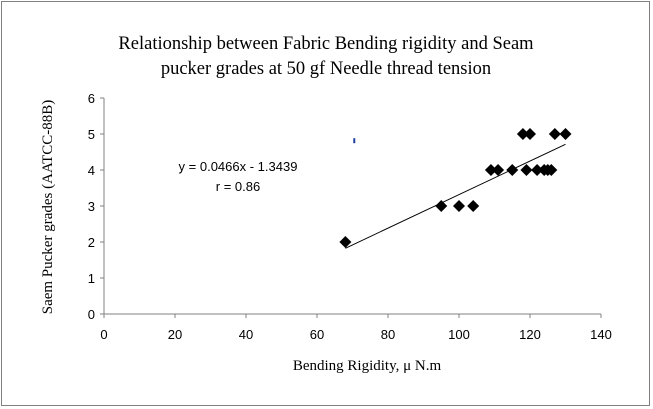 The height and width of the screenshot is (409, 653). What do you see at coordinates (367, 366) in the screenshot?
I see `x-axis-label: Bending Rigidity, μ N.m` at bounding box center [367, 366].